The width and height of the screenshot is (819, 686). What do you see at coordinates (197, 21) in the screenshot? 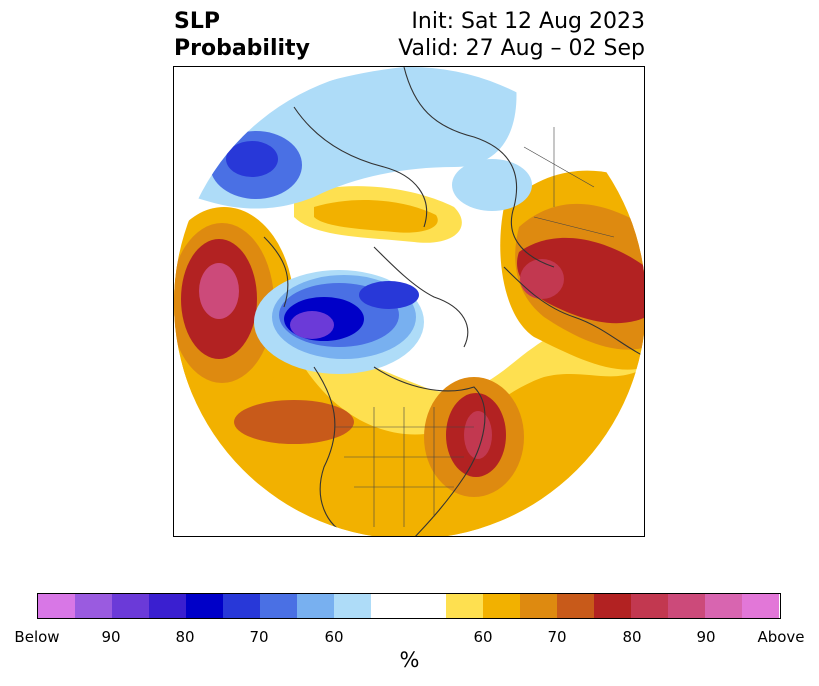
I see `title-line-1: SLP` at bounding box center [197, 21].